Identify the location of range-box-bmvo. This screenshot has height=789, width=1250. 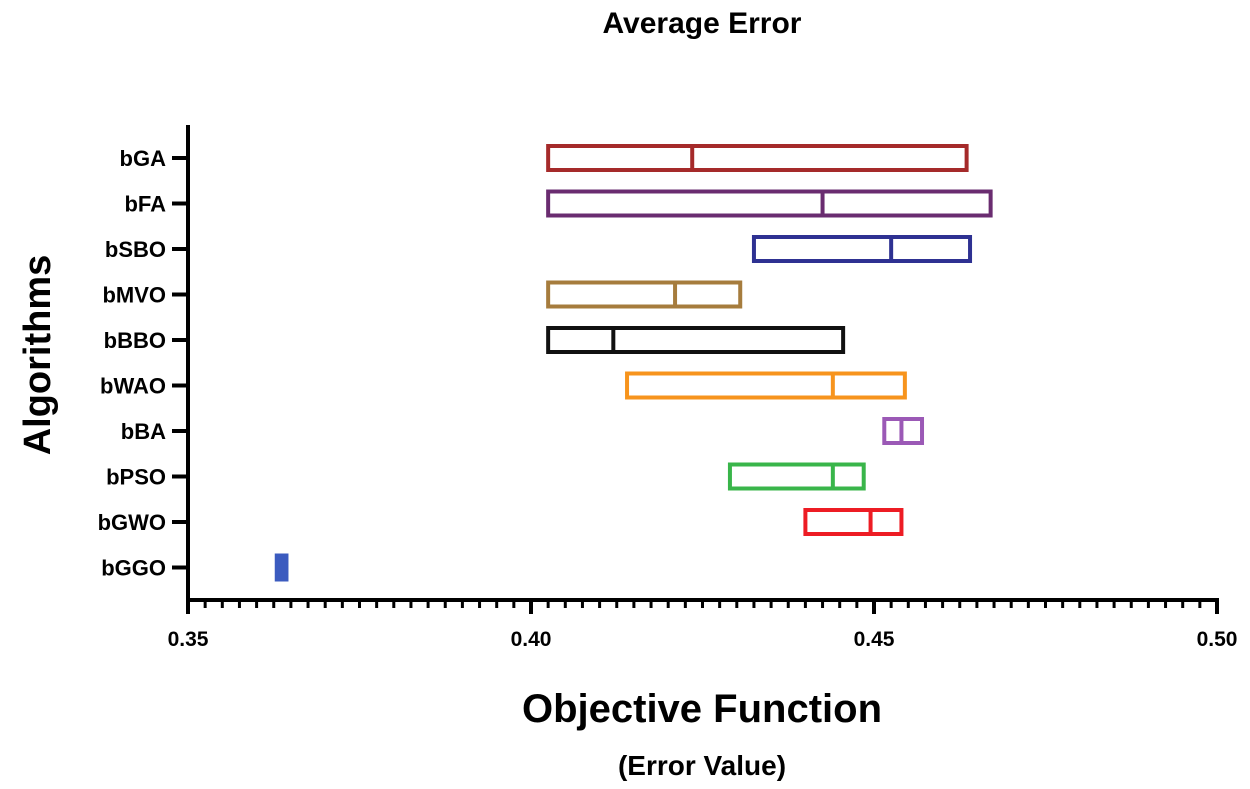
(644, 294).